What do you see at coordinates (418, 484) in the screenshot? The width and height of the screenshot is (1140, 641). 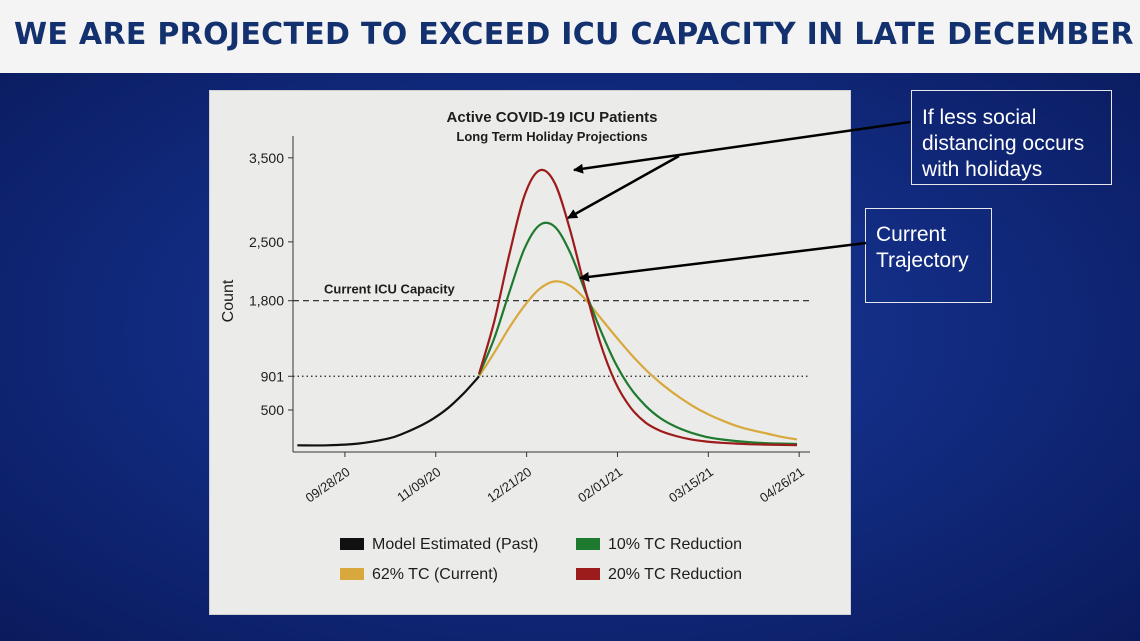 I see `x-tick-label: 11/09/20` at bounding box center [418, 484].